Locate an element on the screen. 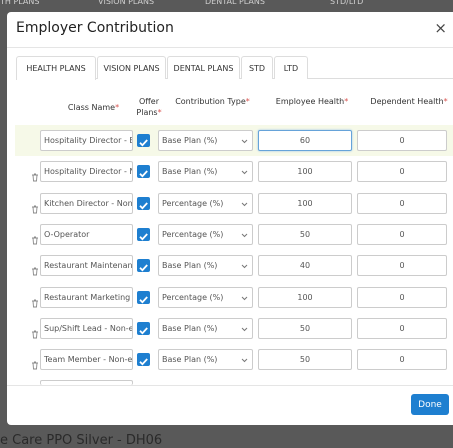  done-button: Done is located at coordinates (430, 404).